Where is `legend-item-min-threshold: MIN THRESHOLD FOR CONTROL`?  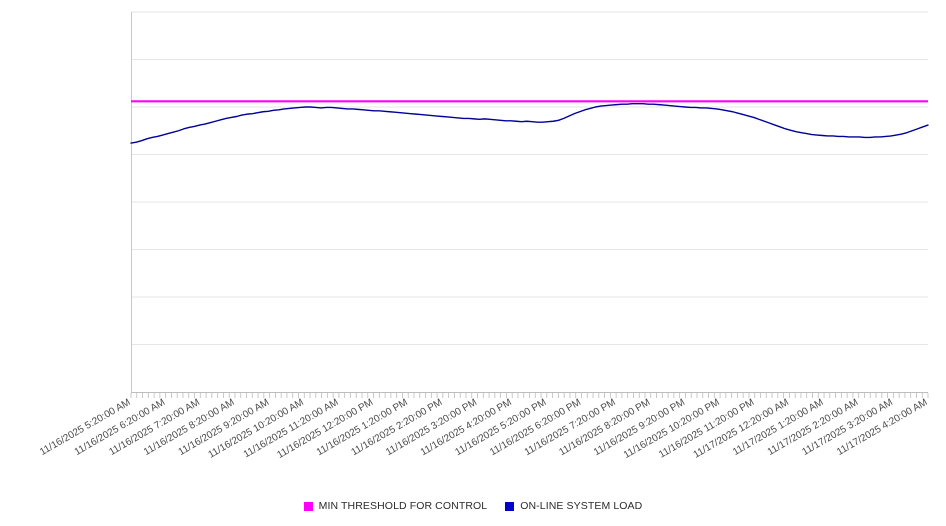
legend-item-min-threshold: MIN THRESHOLD FOR CONTROL is located at coordinates (395, 506).